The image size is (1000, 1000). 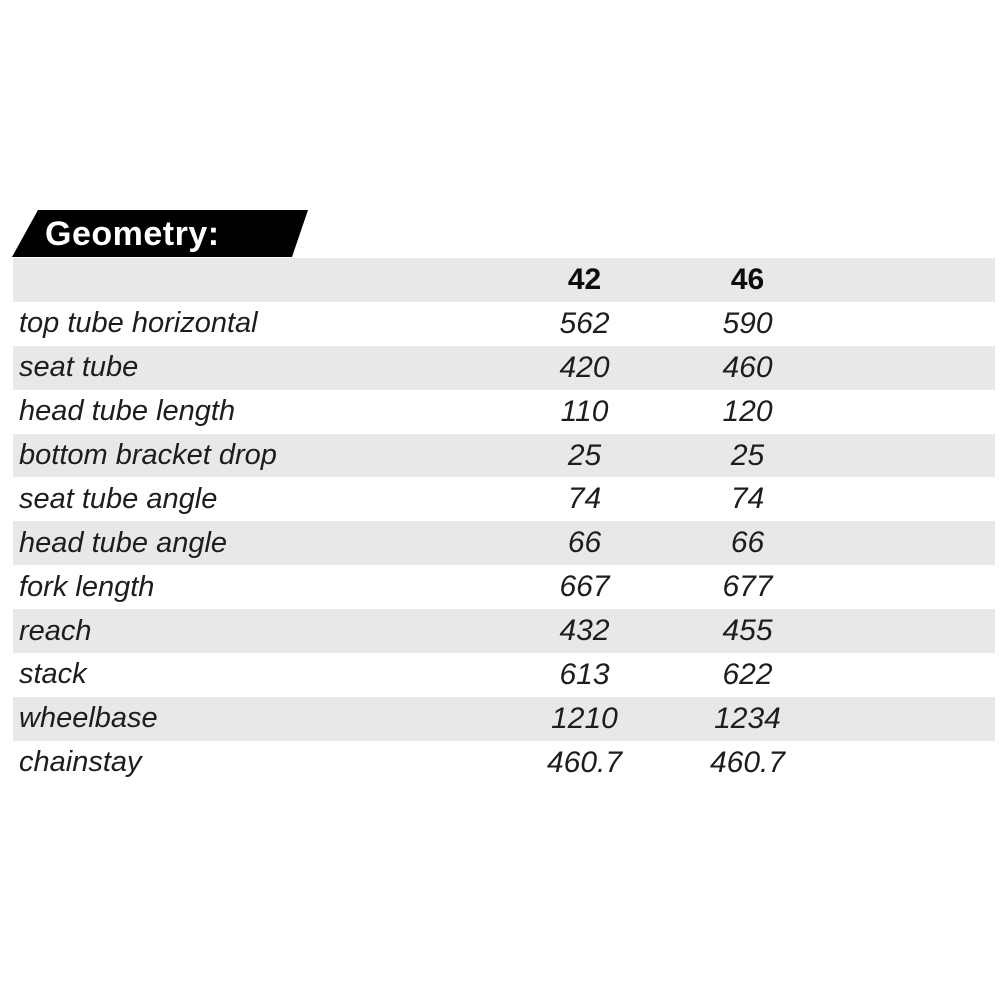 I want to click on row-value-46: 120, so click(x=747, y=411).